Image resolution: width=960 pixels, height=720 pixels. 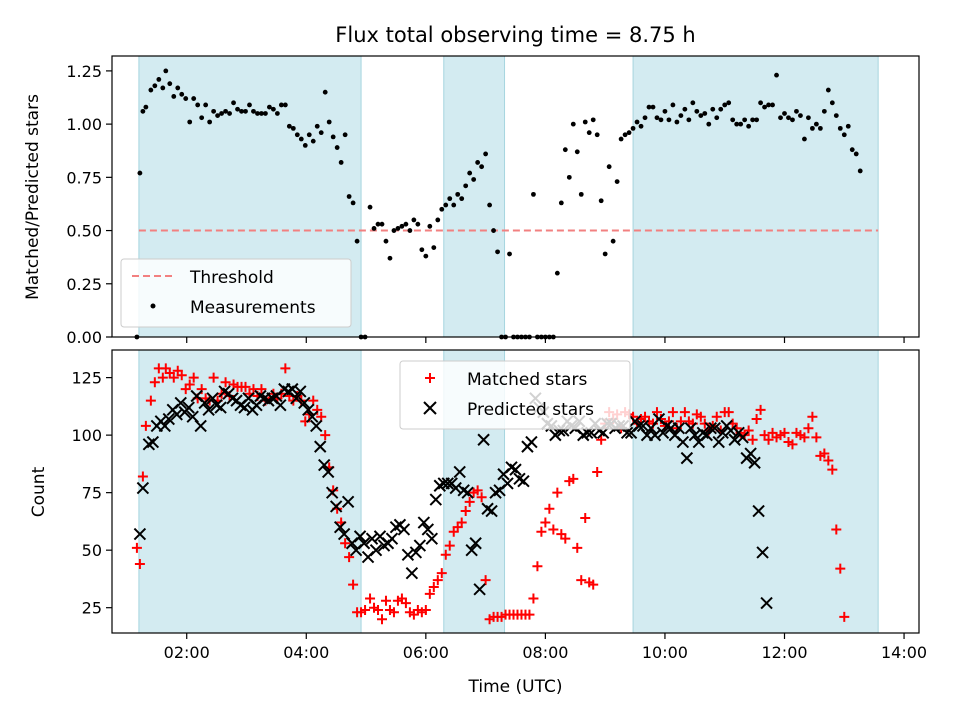 I want to click on y-tick-label: 75, so click(x=92, y=493).